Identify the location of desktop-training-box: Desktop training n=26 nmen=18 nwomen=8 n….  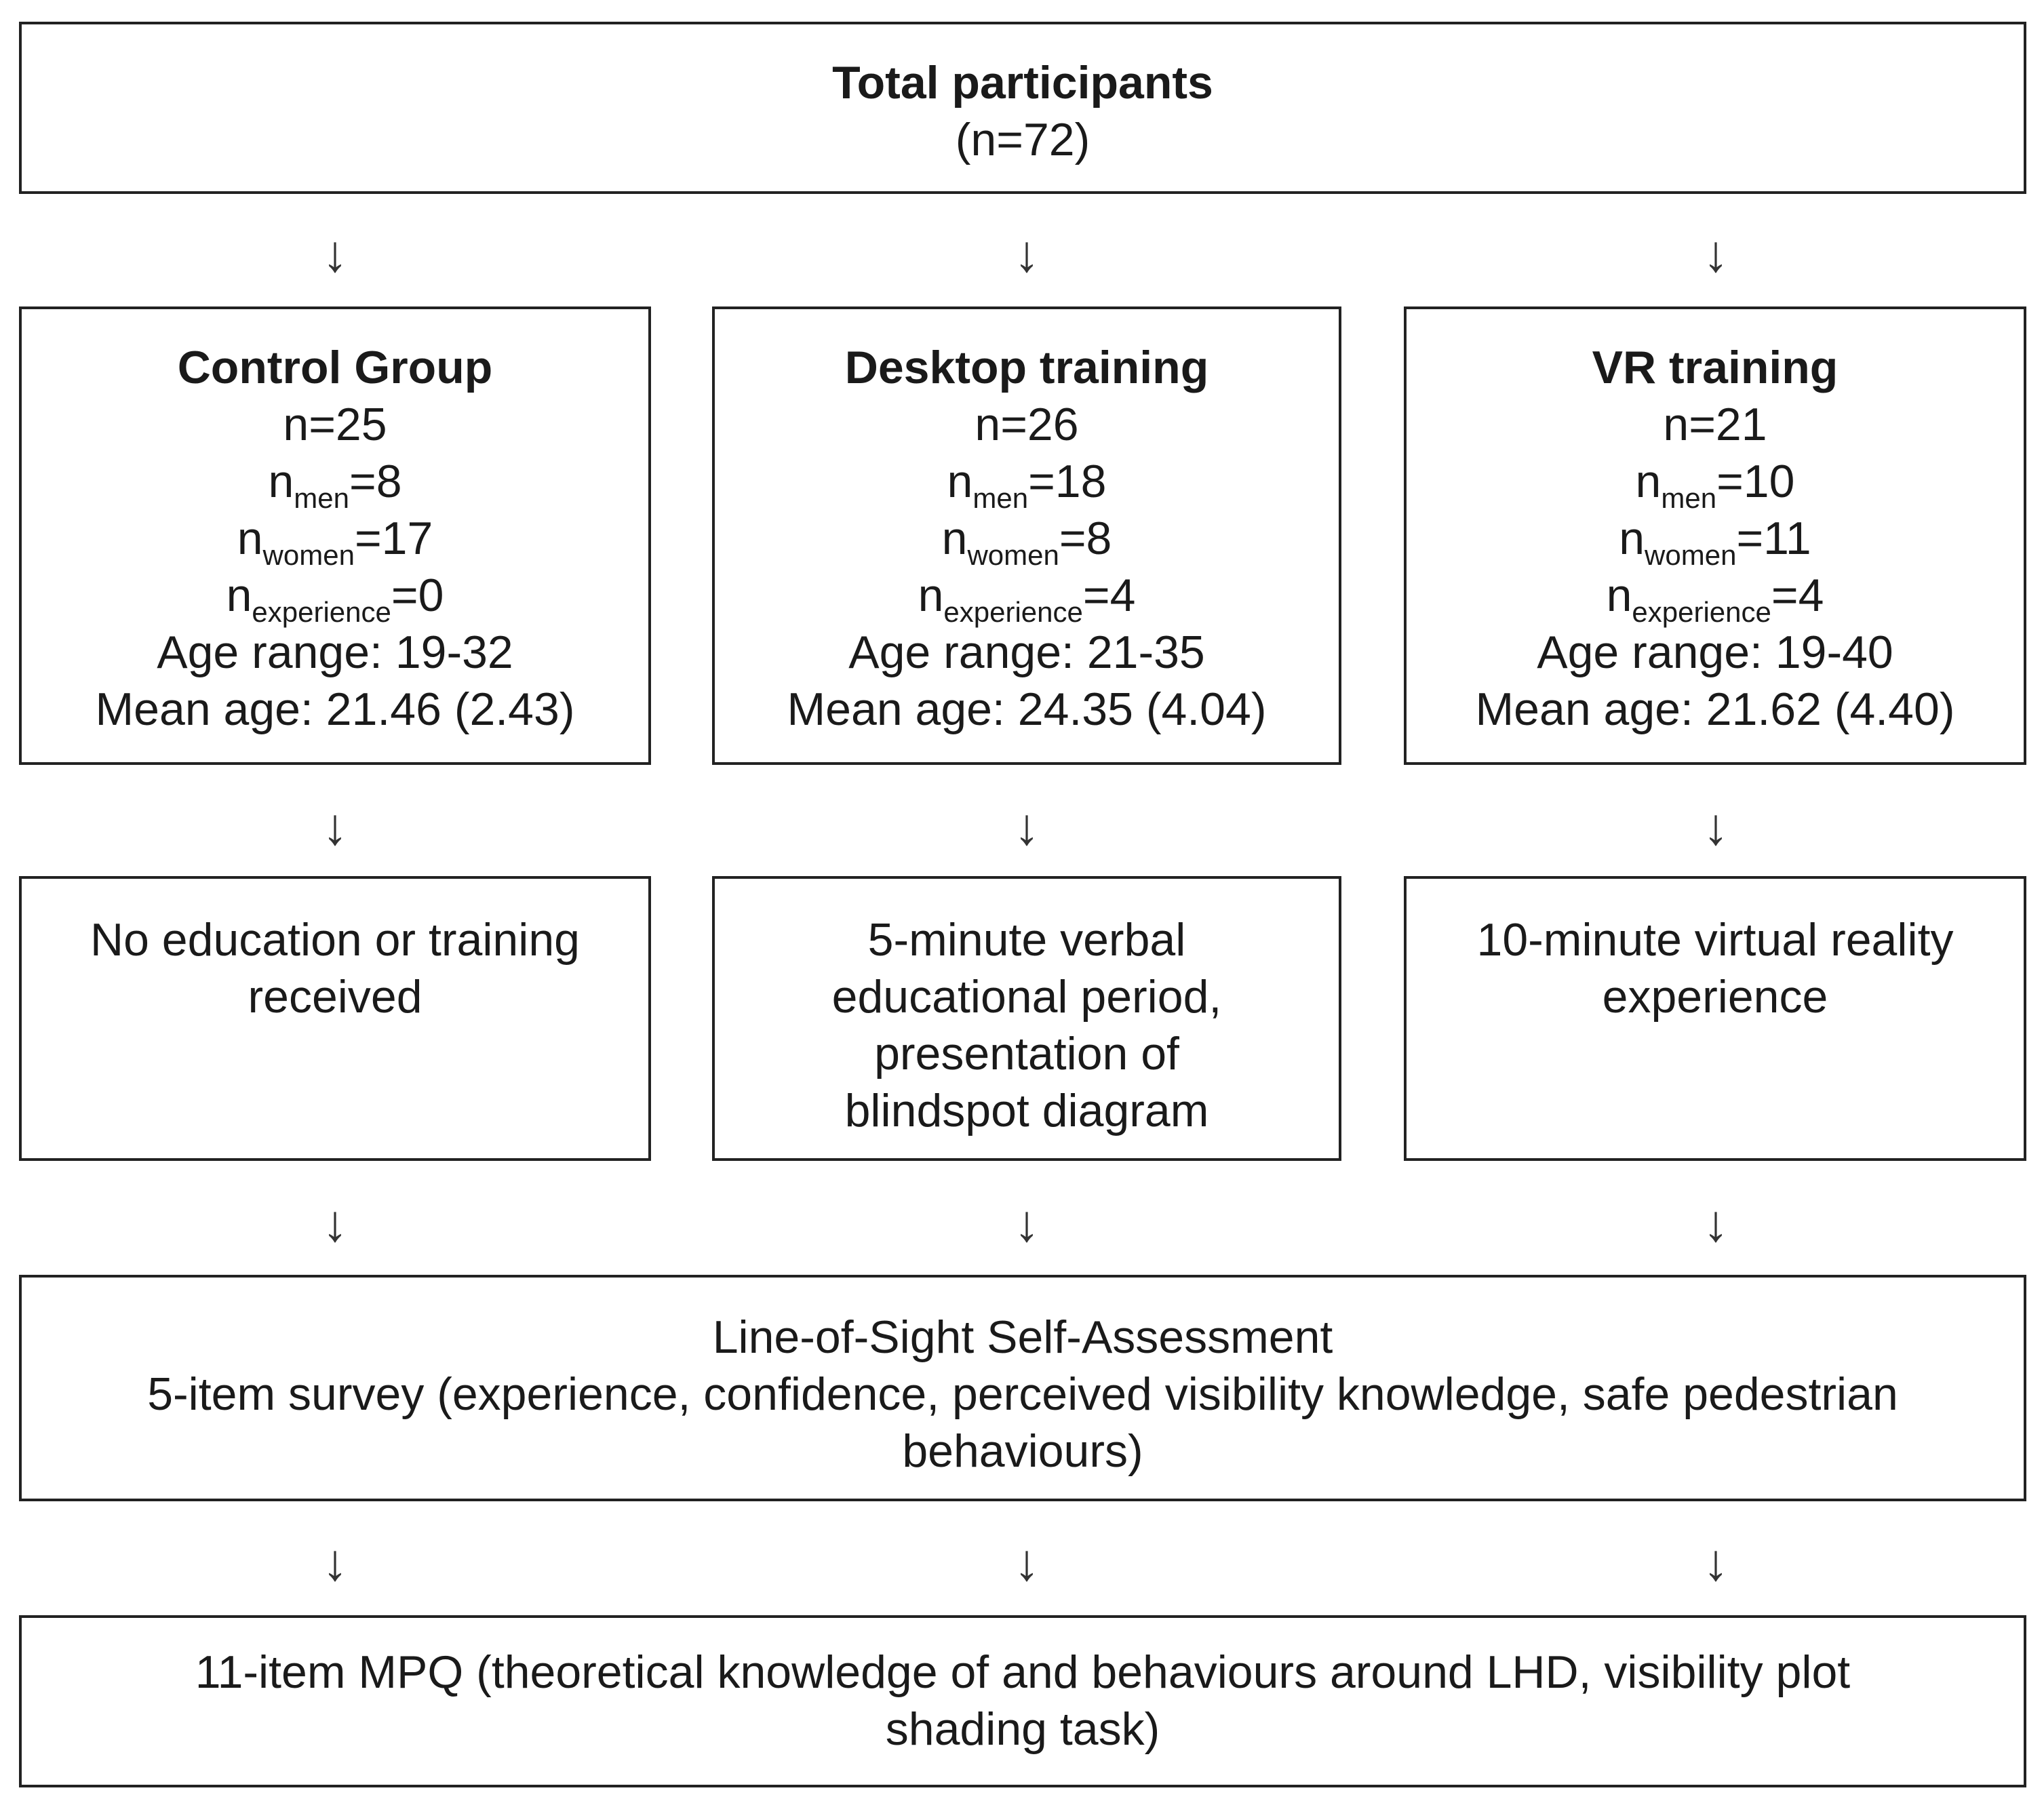
(1026, 536).